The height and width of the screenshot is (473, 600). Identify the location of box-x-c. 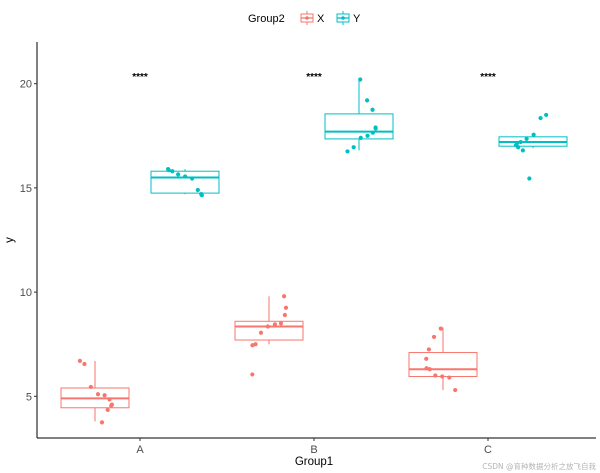
(443, 359).